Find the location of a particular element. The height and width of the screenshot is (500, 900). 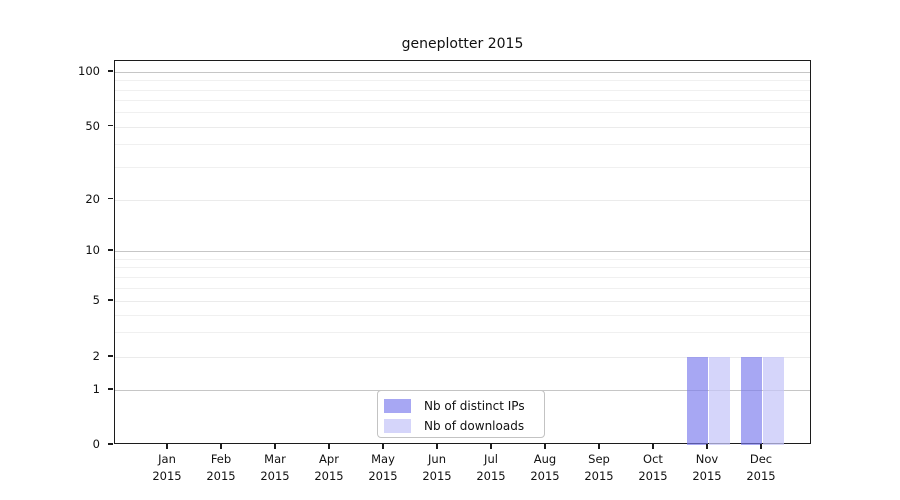

x-tick-label: May 2015 is located at coordinates (383, 467).